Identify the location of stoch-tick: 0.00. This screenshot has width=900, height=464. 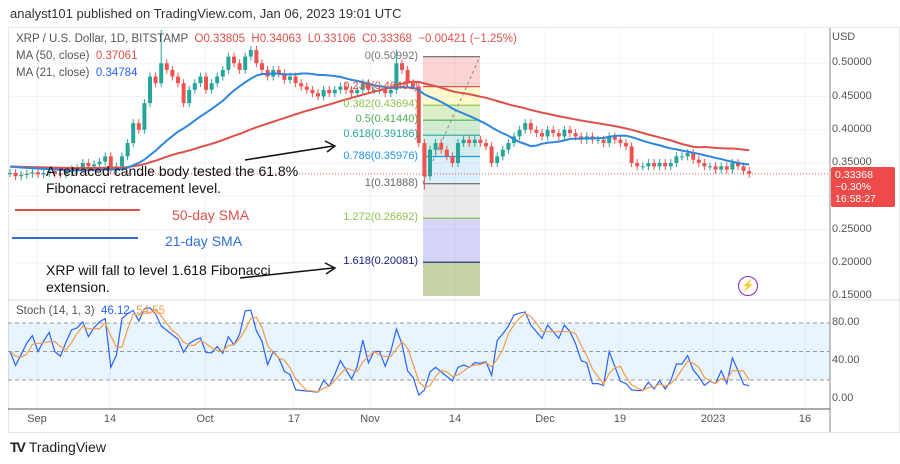
(843, 398).